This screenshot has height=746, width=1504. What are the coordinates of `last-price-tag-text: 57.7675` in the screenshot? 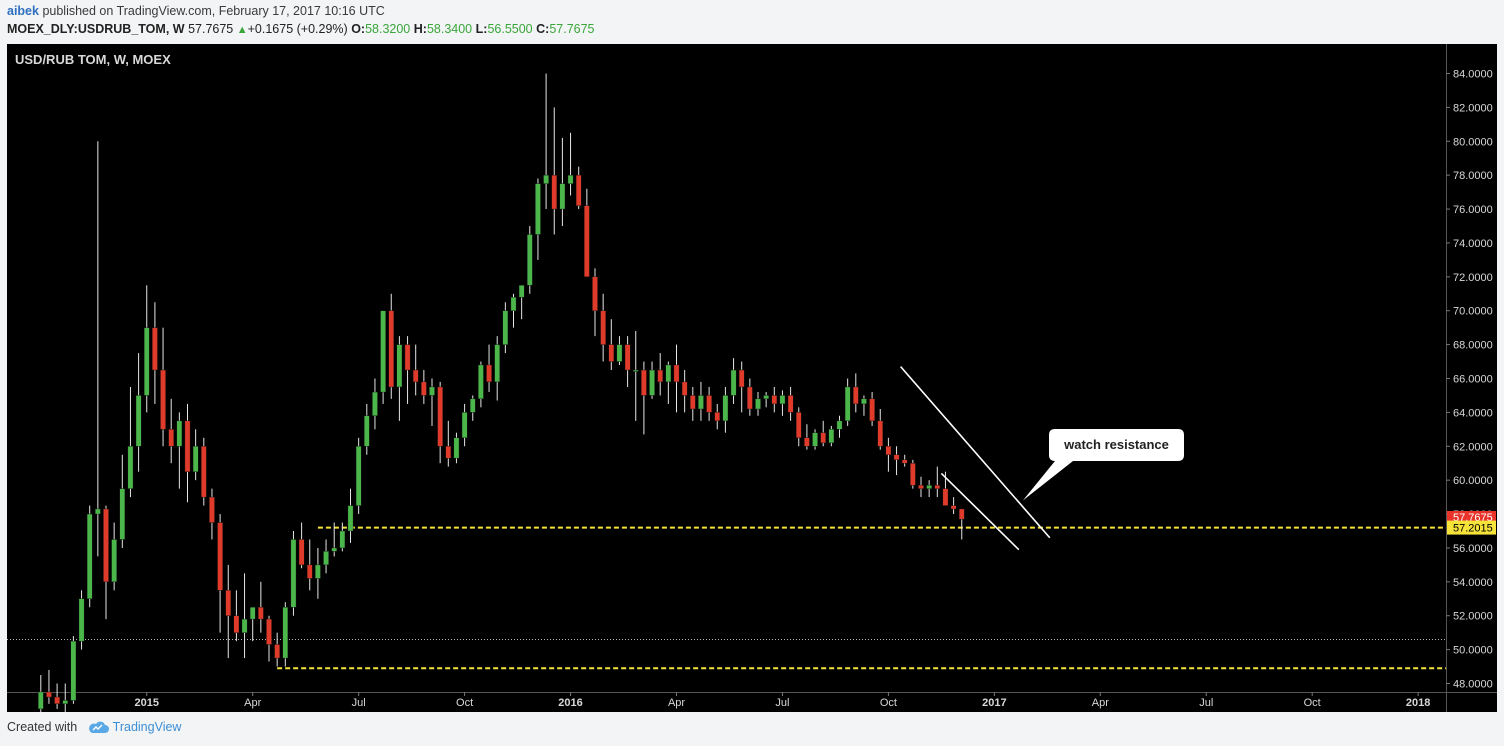 It's located at (1473, 518).